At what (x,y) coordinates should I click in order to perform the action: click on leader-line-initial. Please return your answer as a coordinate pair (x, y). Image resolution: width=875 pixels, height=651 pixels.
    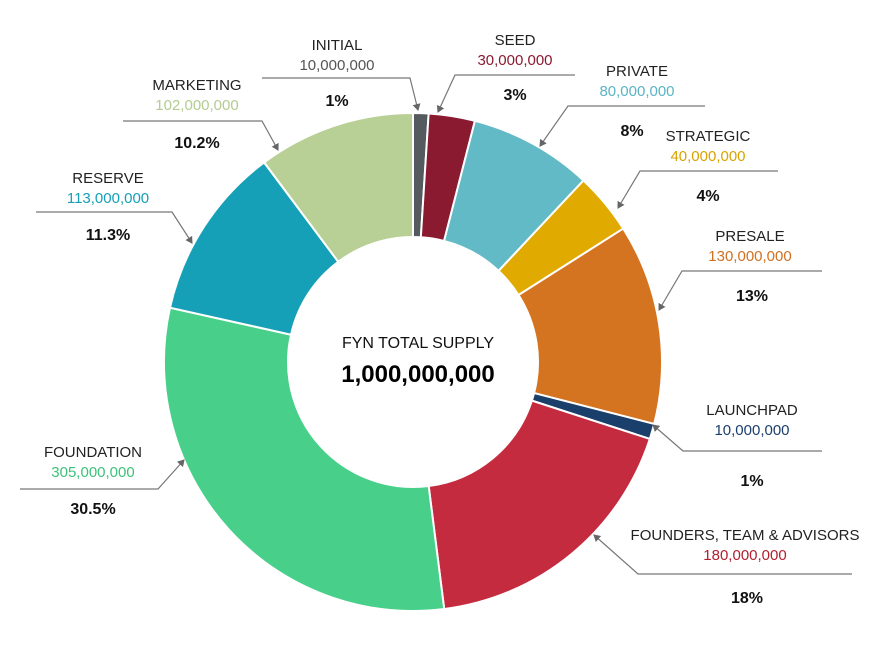
    Looking at the image, I should click on (341, 94).